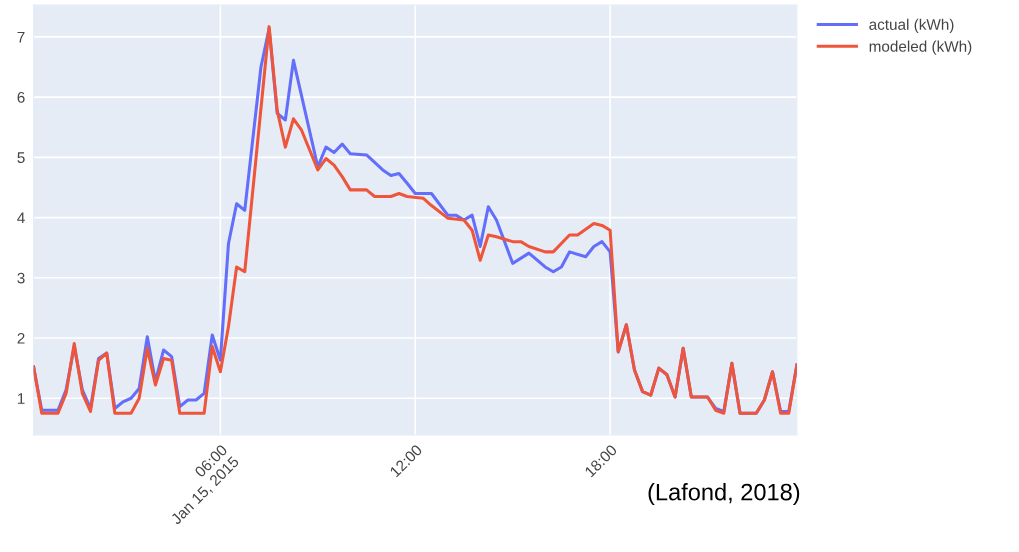 Image resolution: width=1019 pixels, height=552 pixels. Describe the element at coordinates (920, 47) in the screenshot. I see `legend-label: modeled (kWh)` at that location.